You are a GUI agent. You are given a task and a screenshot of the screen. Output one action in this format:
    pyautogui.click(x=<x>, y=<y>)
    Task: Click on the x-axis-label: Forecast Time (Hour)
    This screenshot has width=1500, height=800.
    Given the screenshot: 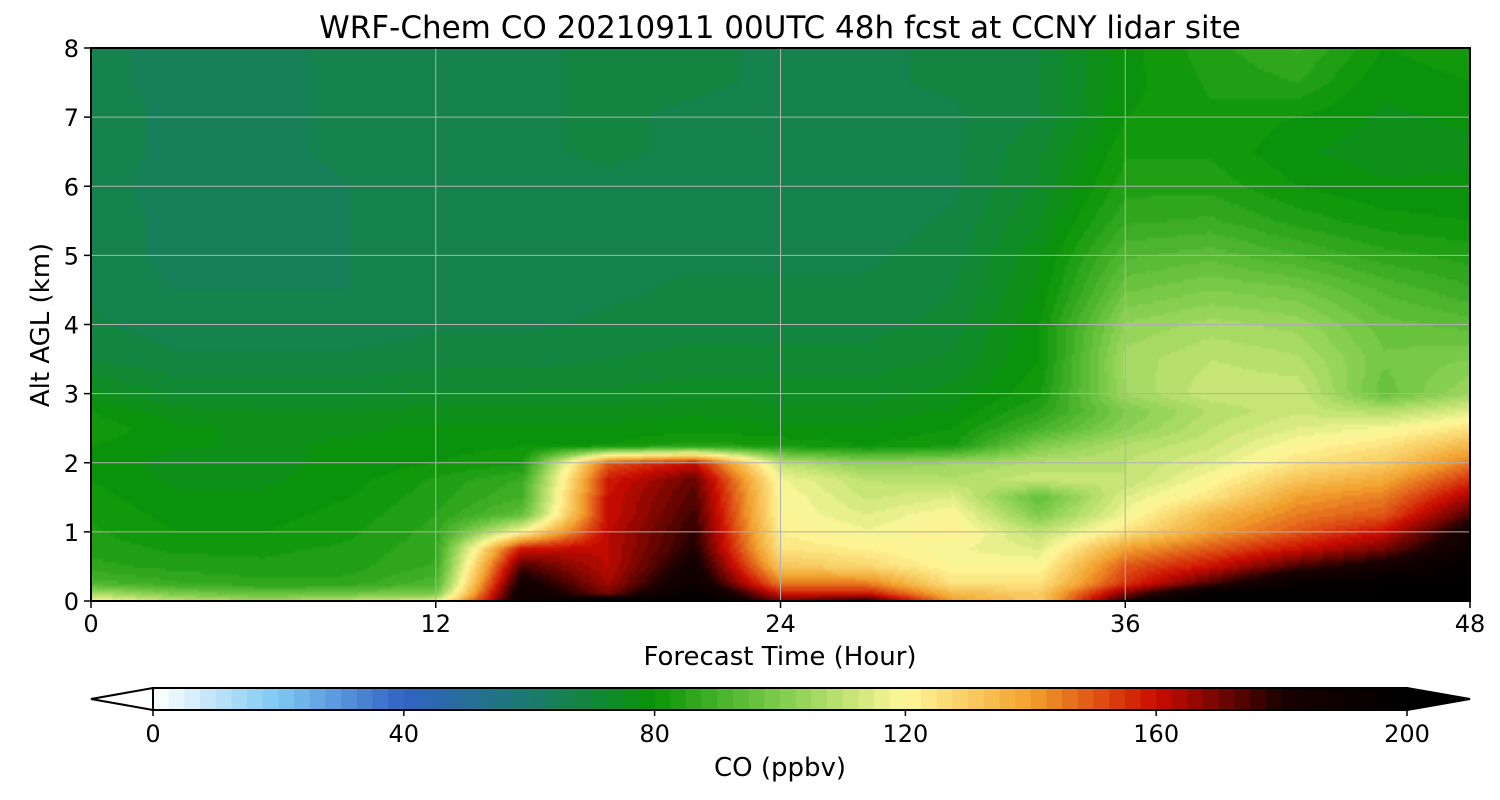 What is the action you would take?
    pyautogui.click(x=779, y=657)
    